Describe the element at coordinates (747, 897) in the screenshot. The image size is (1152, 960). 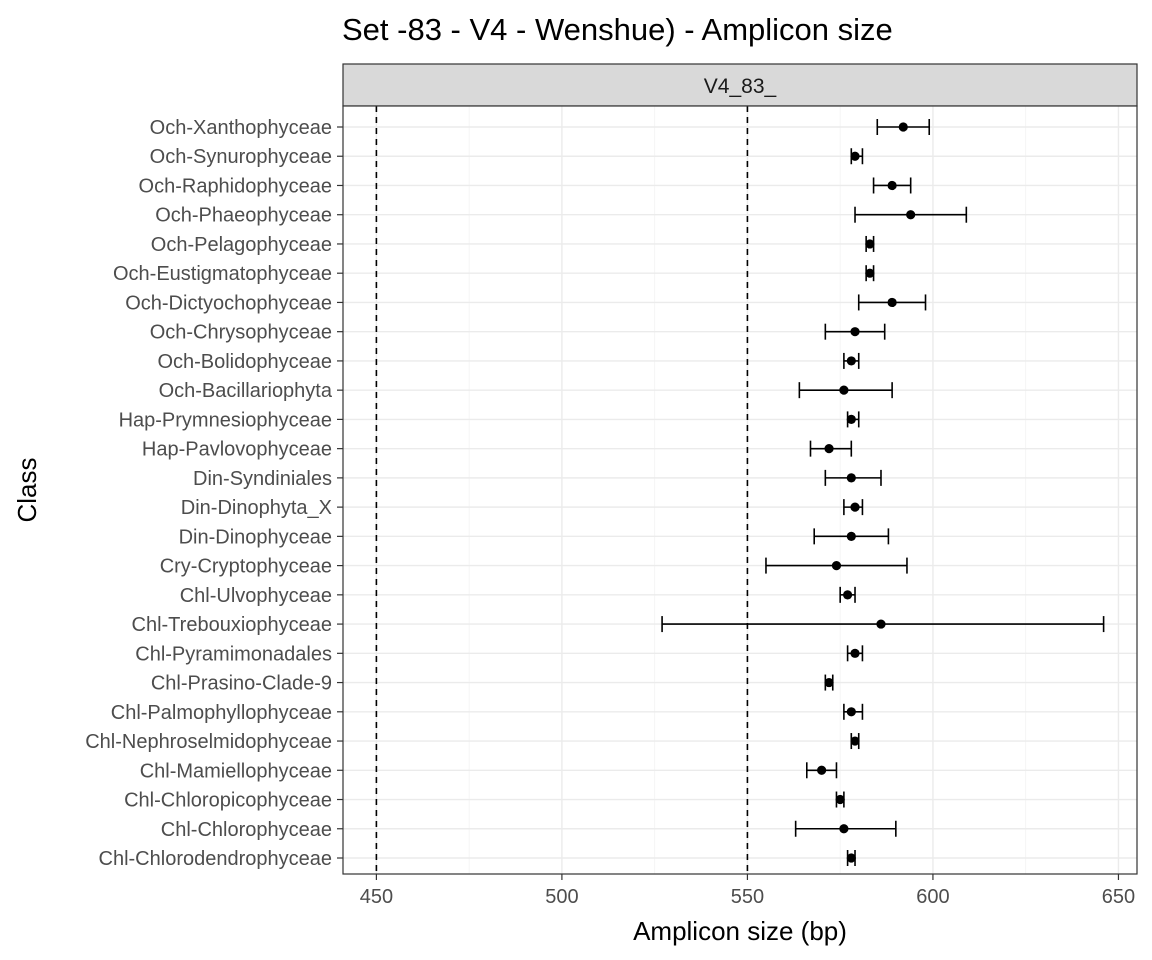
I see `x-tick-label: 550` at that location.